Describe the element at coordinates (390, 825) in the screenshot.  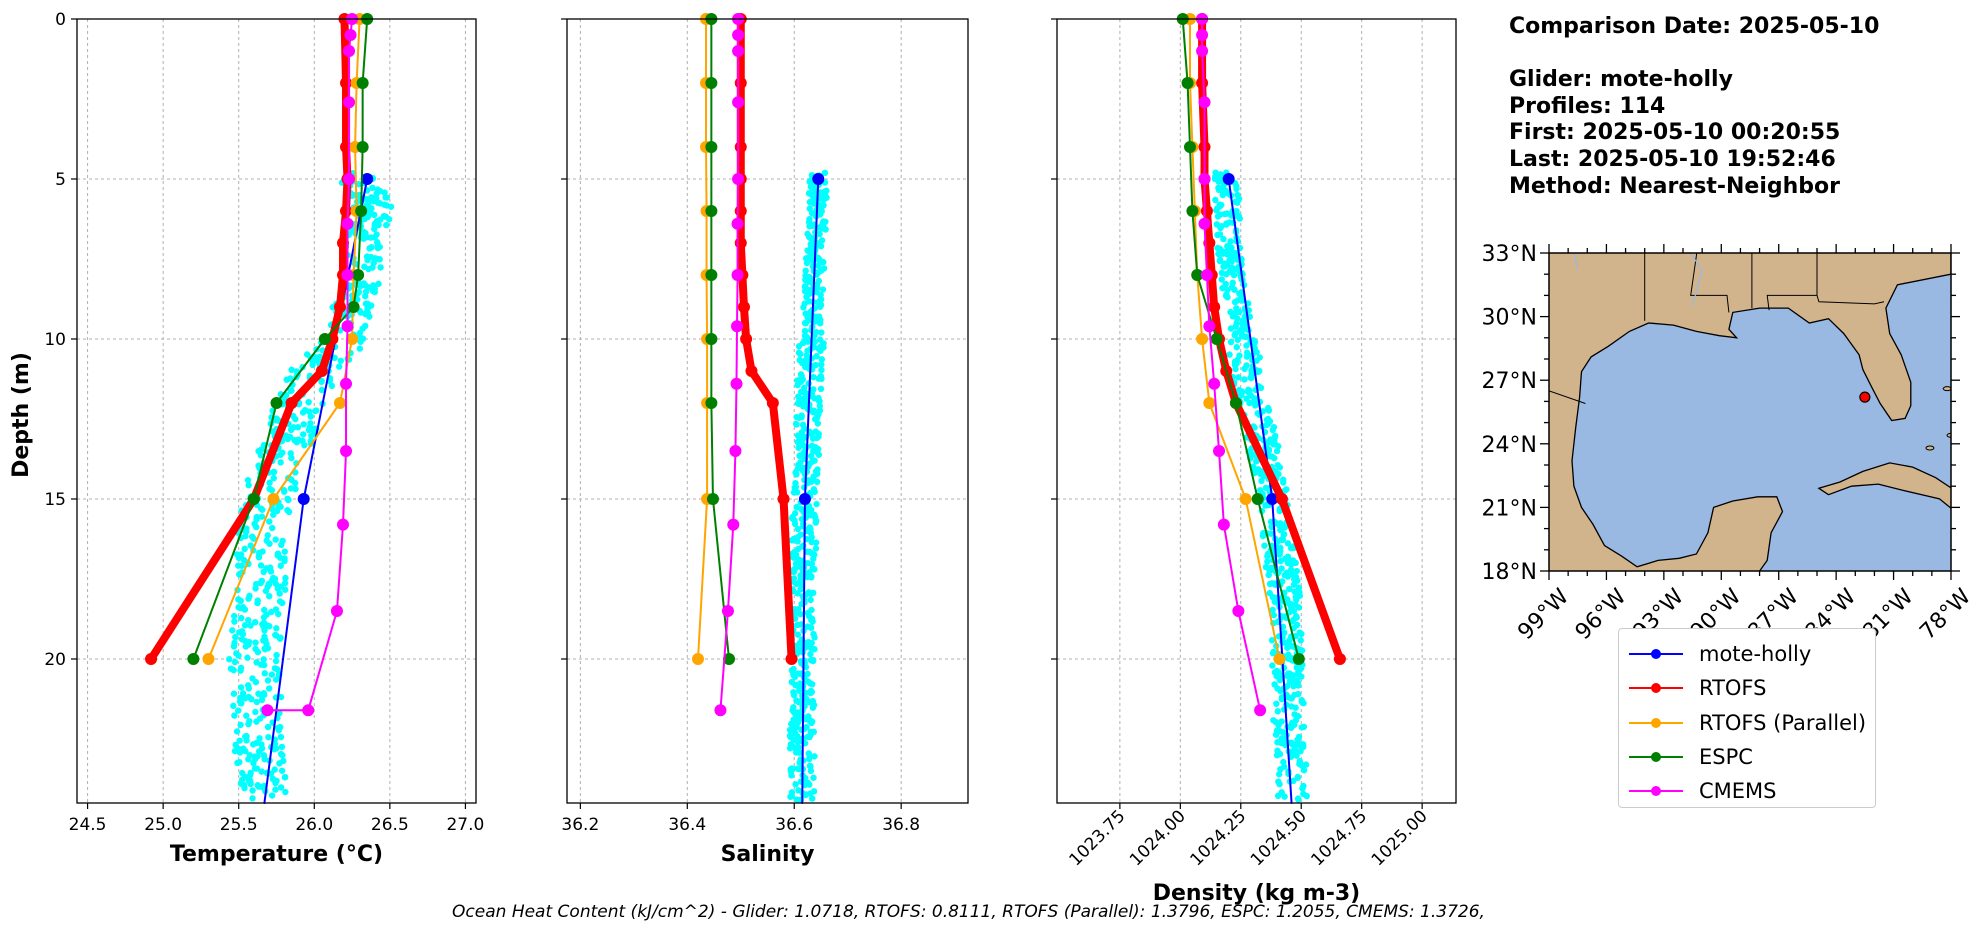
I see `x-tick-label: 26.5` at that location.